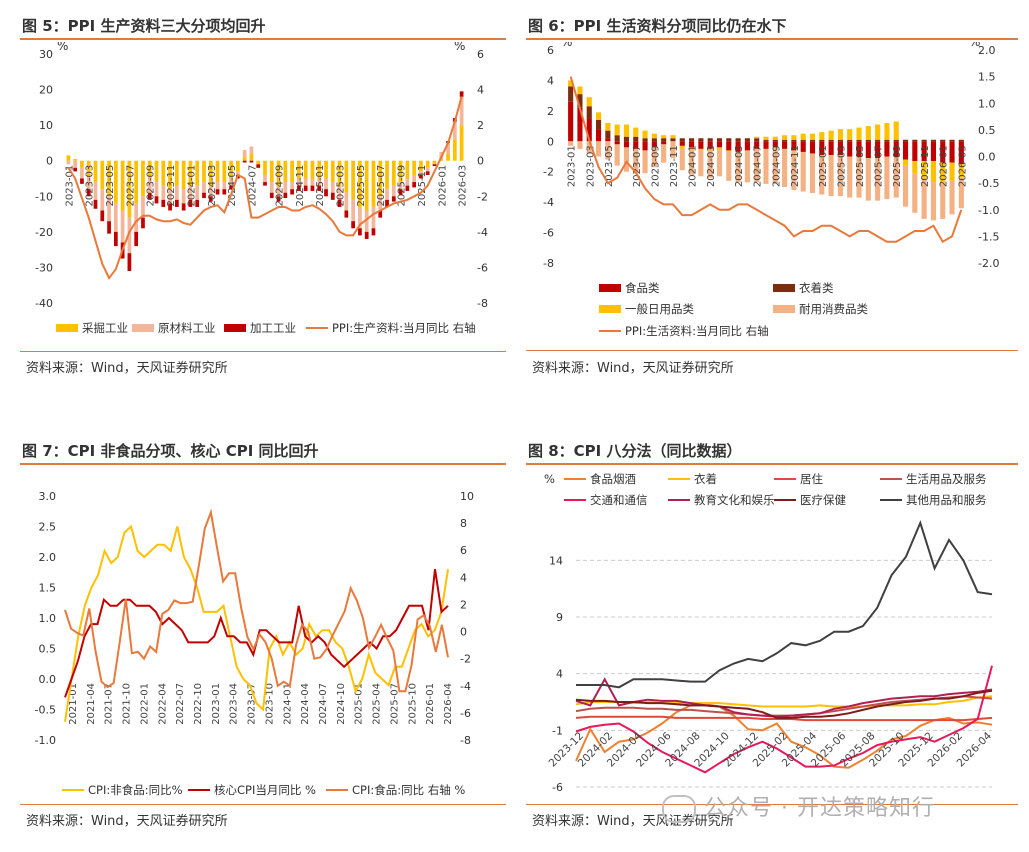 The height and width of the screenshot is (852, 1029). I want to click on y-tick-label: -40, so click(44, 303).